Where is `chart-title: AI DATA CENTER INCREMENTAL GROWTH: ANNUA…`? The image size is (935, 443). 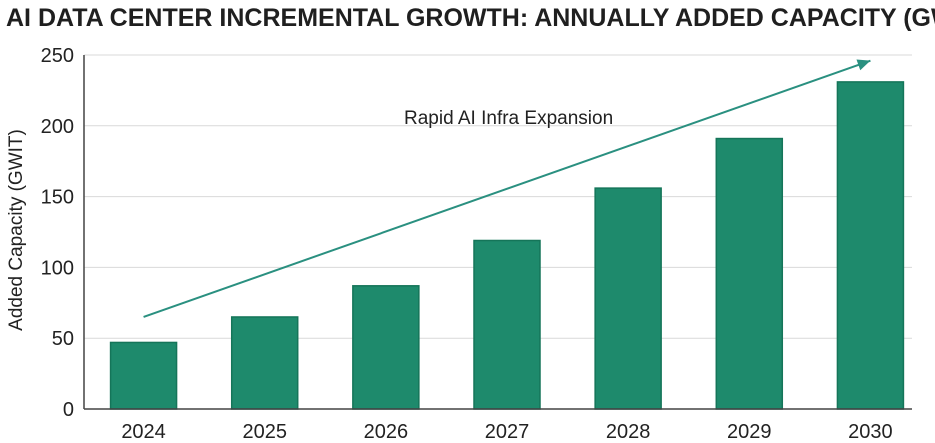
chart-title: AI DATA CENTER INCREMENTAL GROWTH: ANNUA… is located at coordinates (470, 18).